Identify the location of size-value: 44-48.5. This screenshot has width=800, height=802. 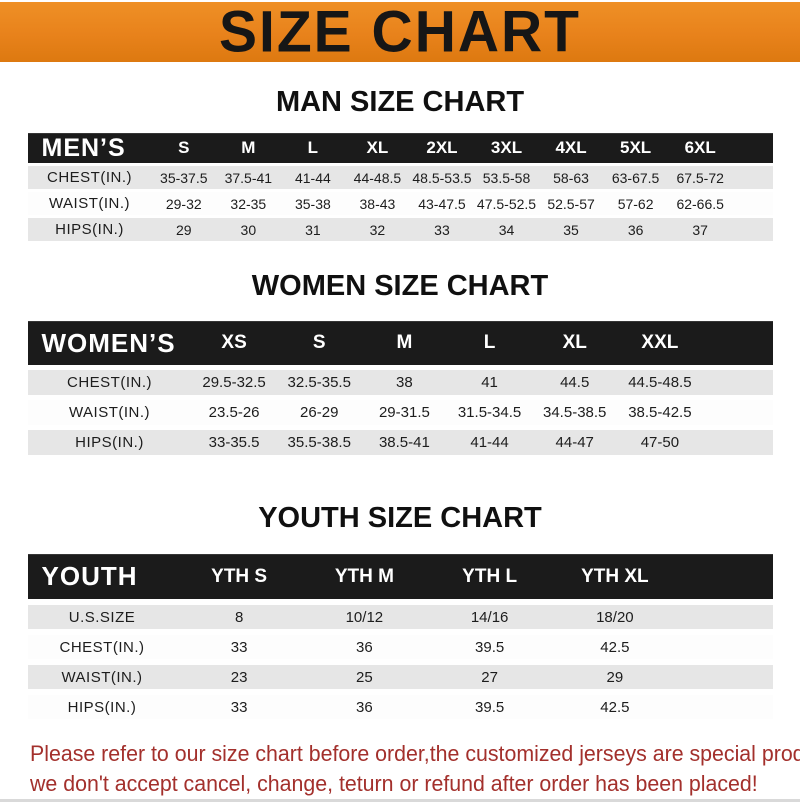
(377, 177).